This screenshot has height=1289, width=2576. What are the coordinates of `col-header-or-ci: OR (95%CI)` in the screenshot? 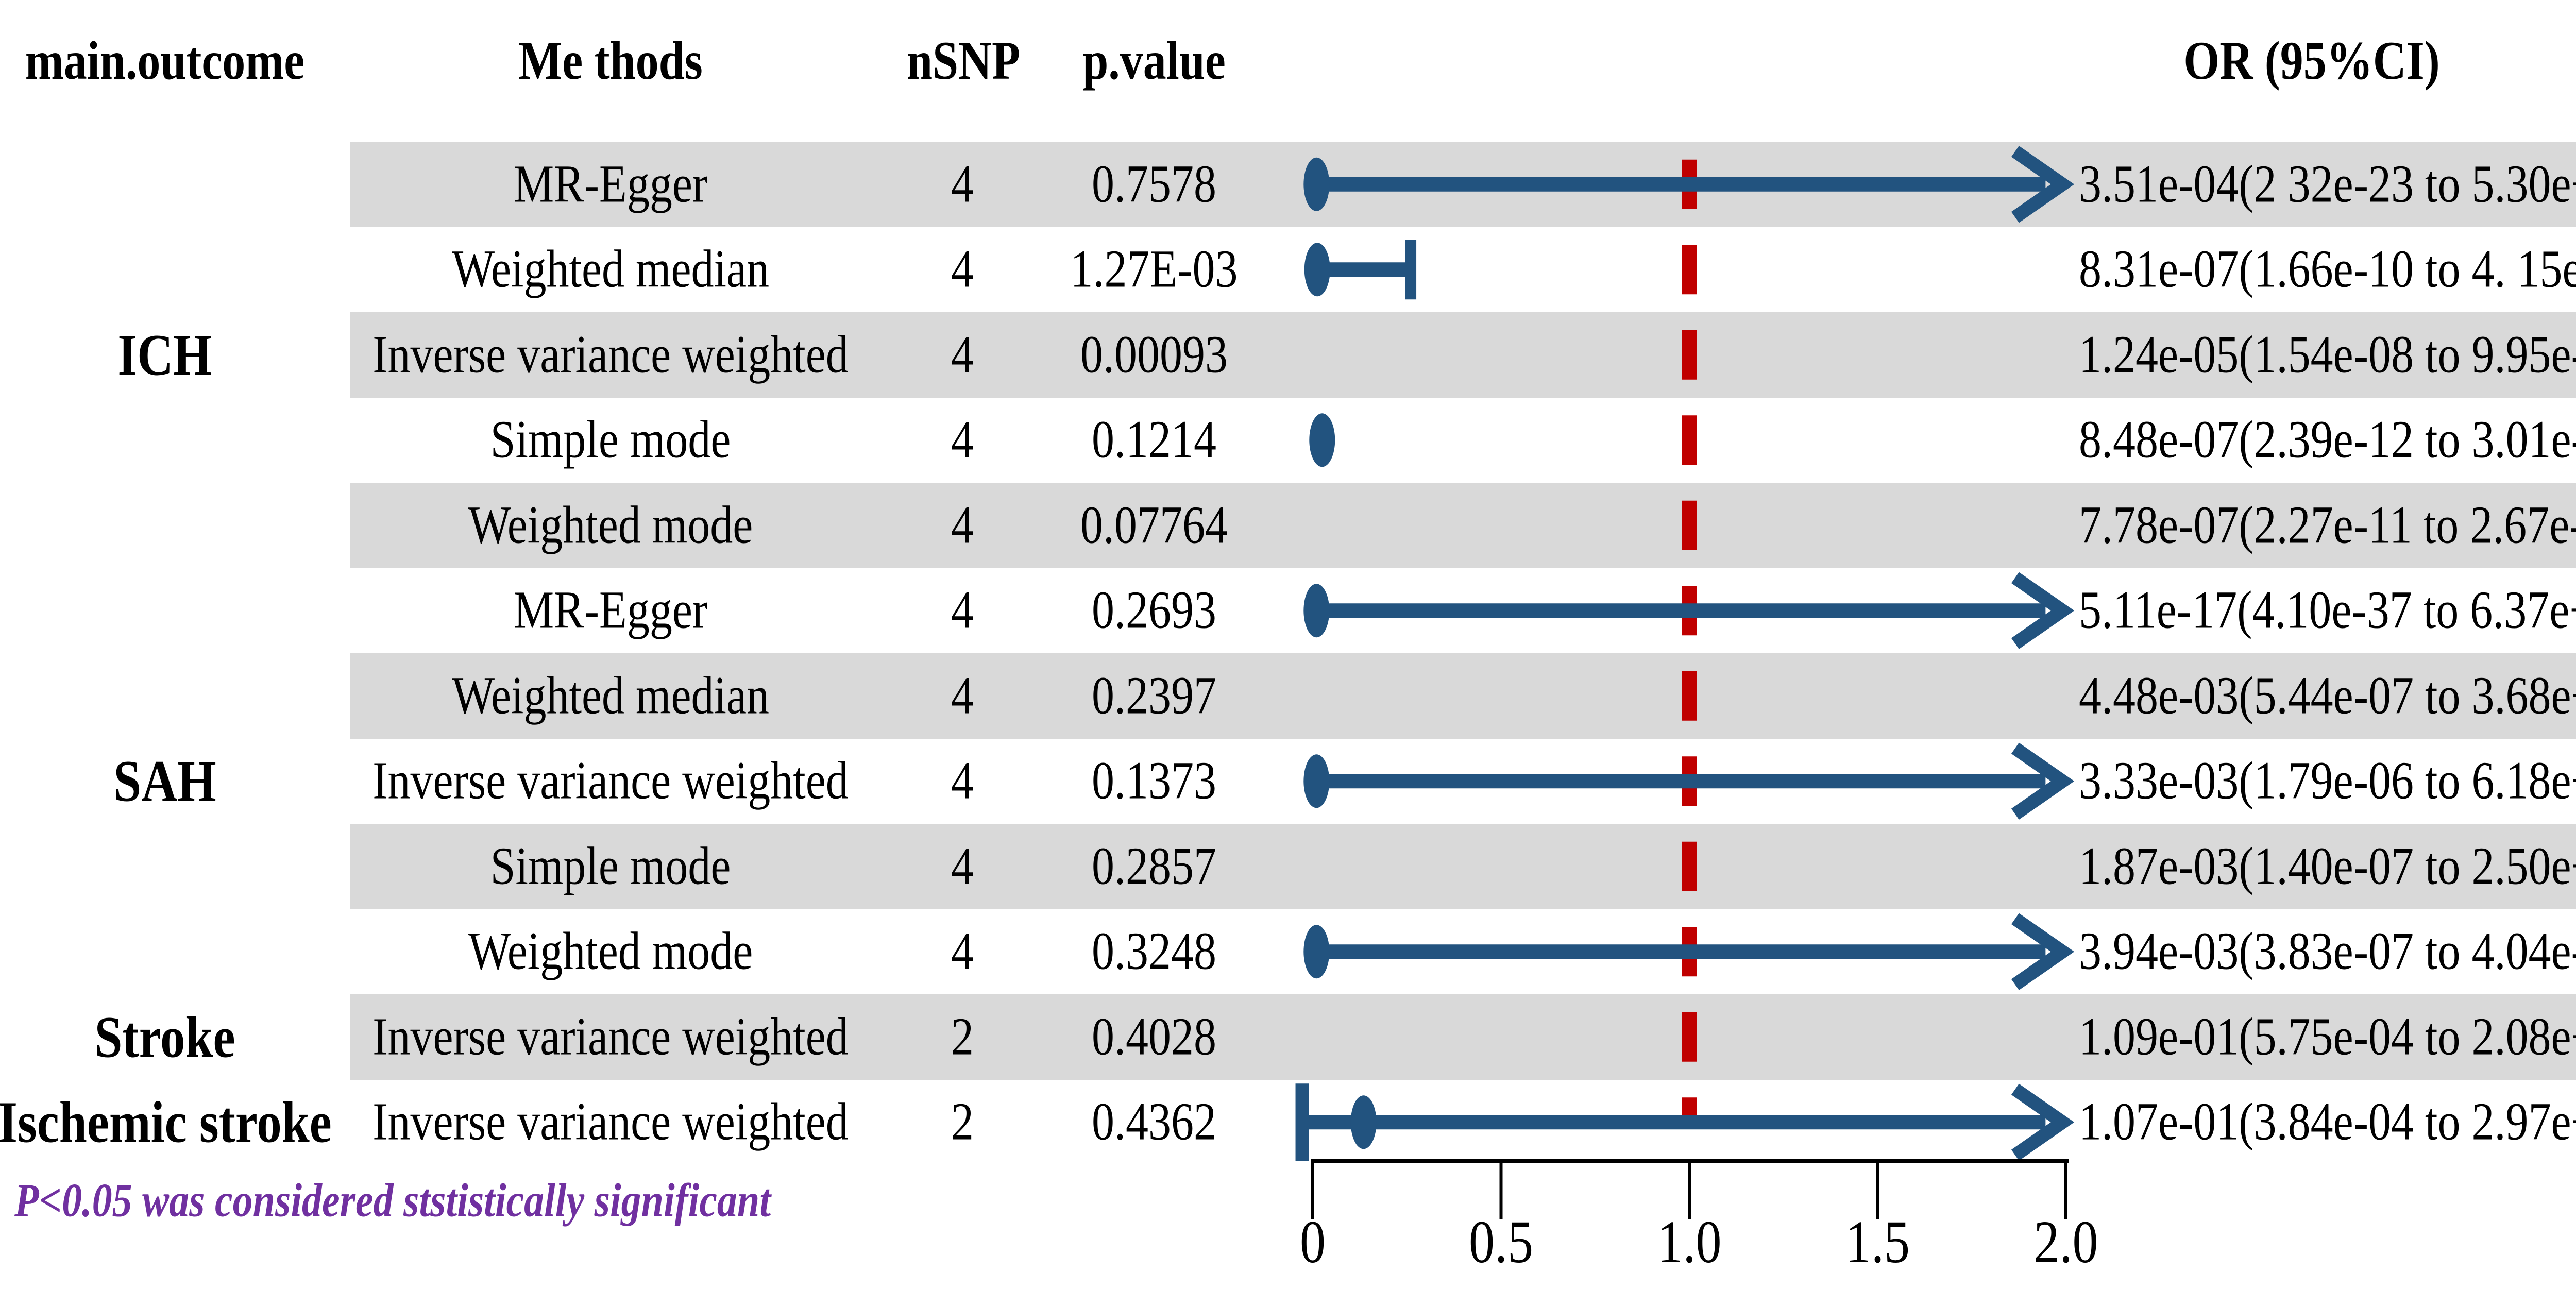 It's located at (2311, 60).